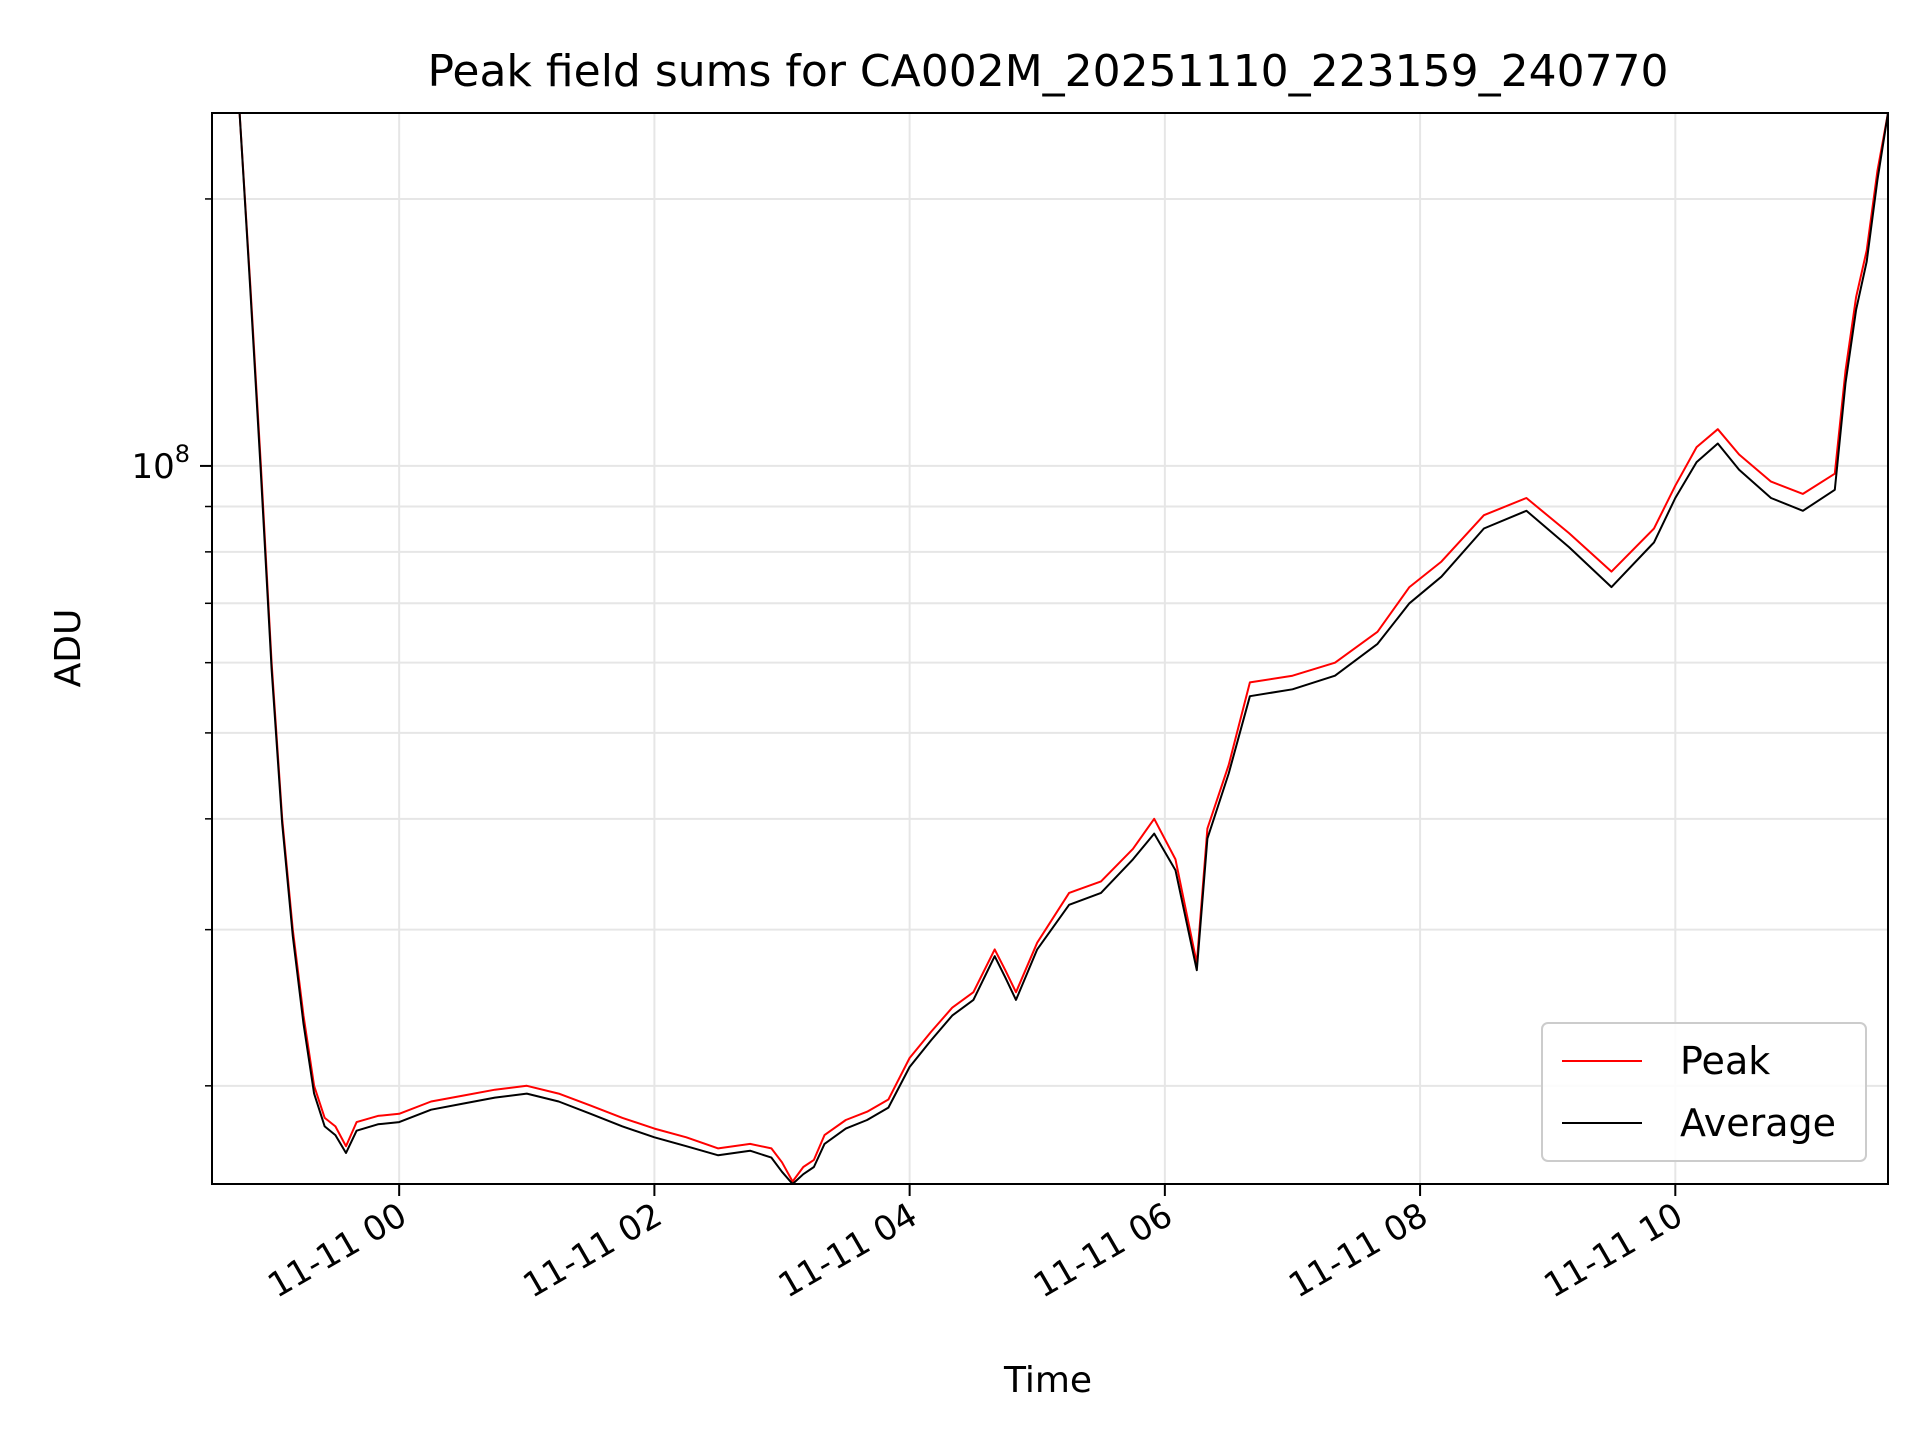 The image size is (1920, 1440). I want to click on legend-label-peak: Peak, so click(1725, 1061).